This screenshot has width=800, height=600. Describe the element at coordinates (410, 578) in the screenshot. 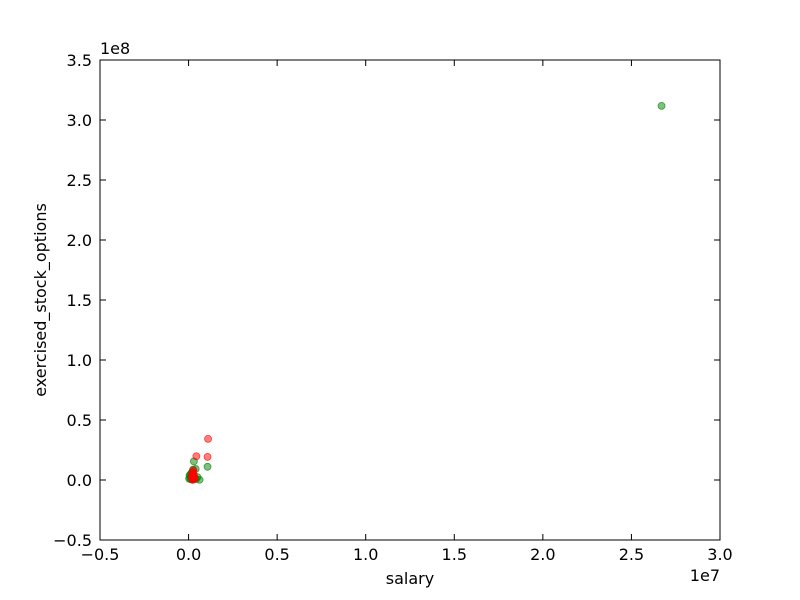

I see `x-axis-label: salary` at that location.